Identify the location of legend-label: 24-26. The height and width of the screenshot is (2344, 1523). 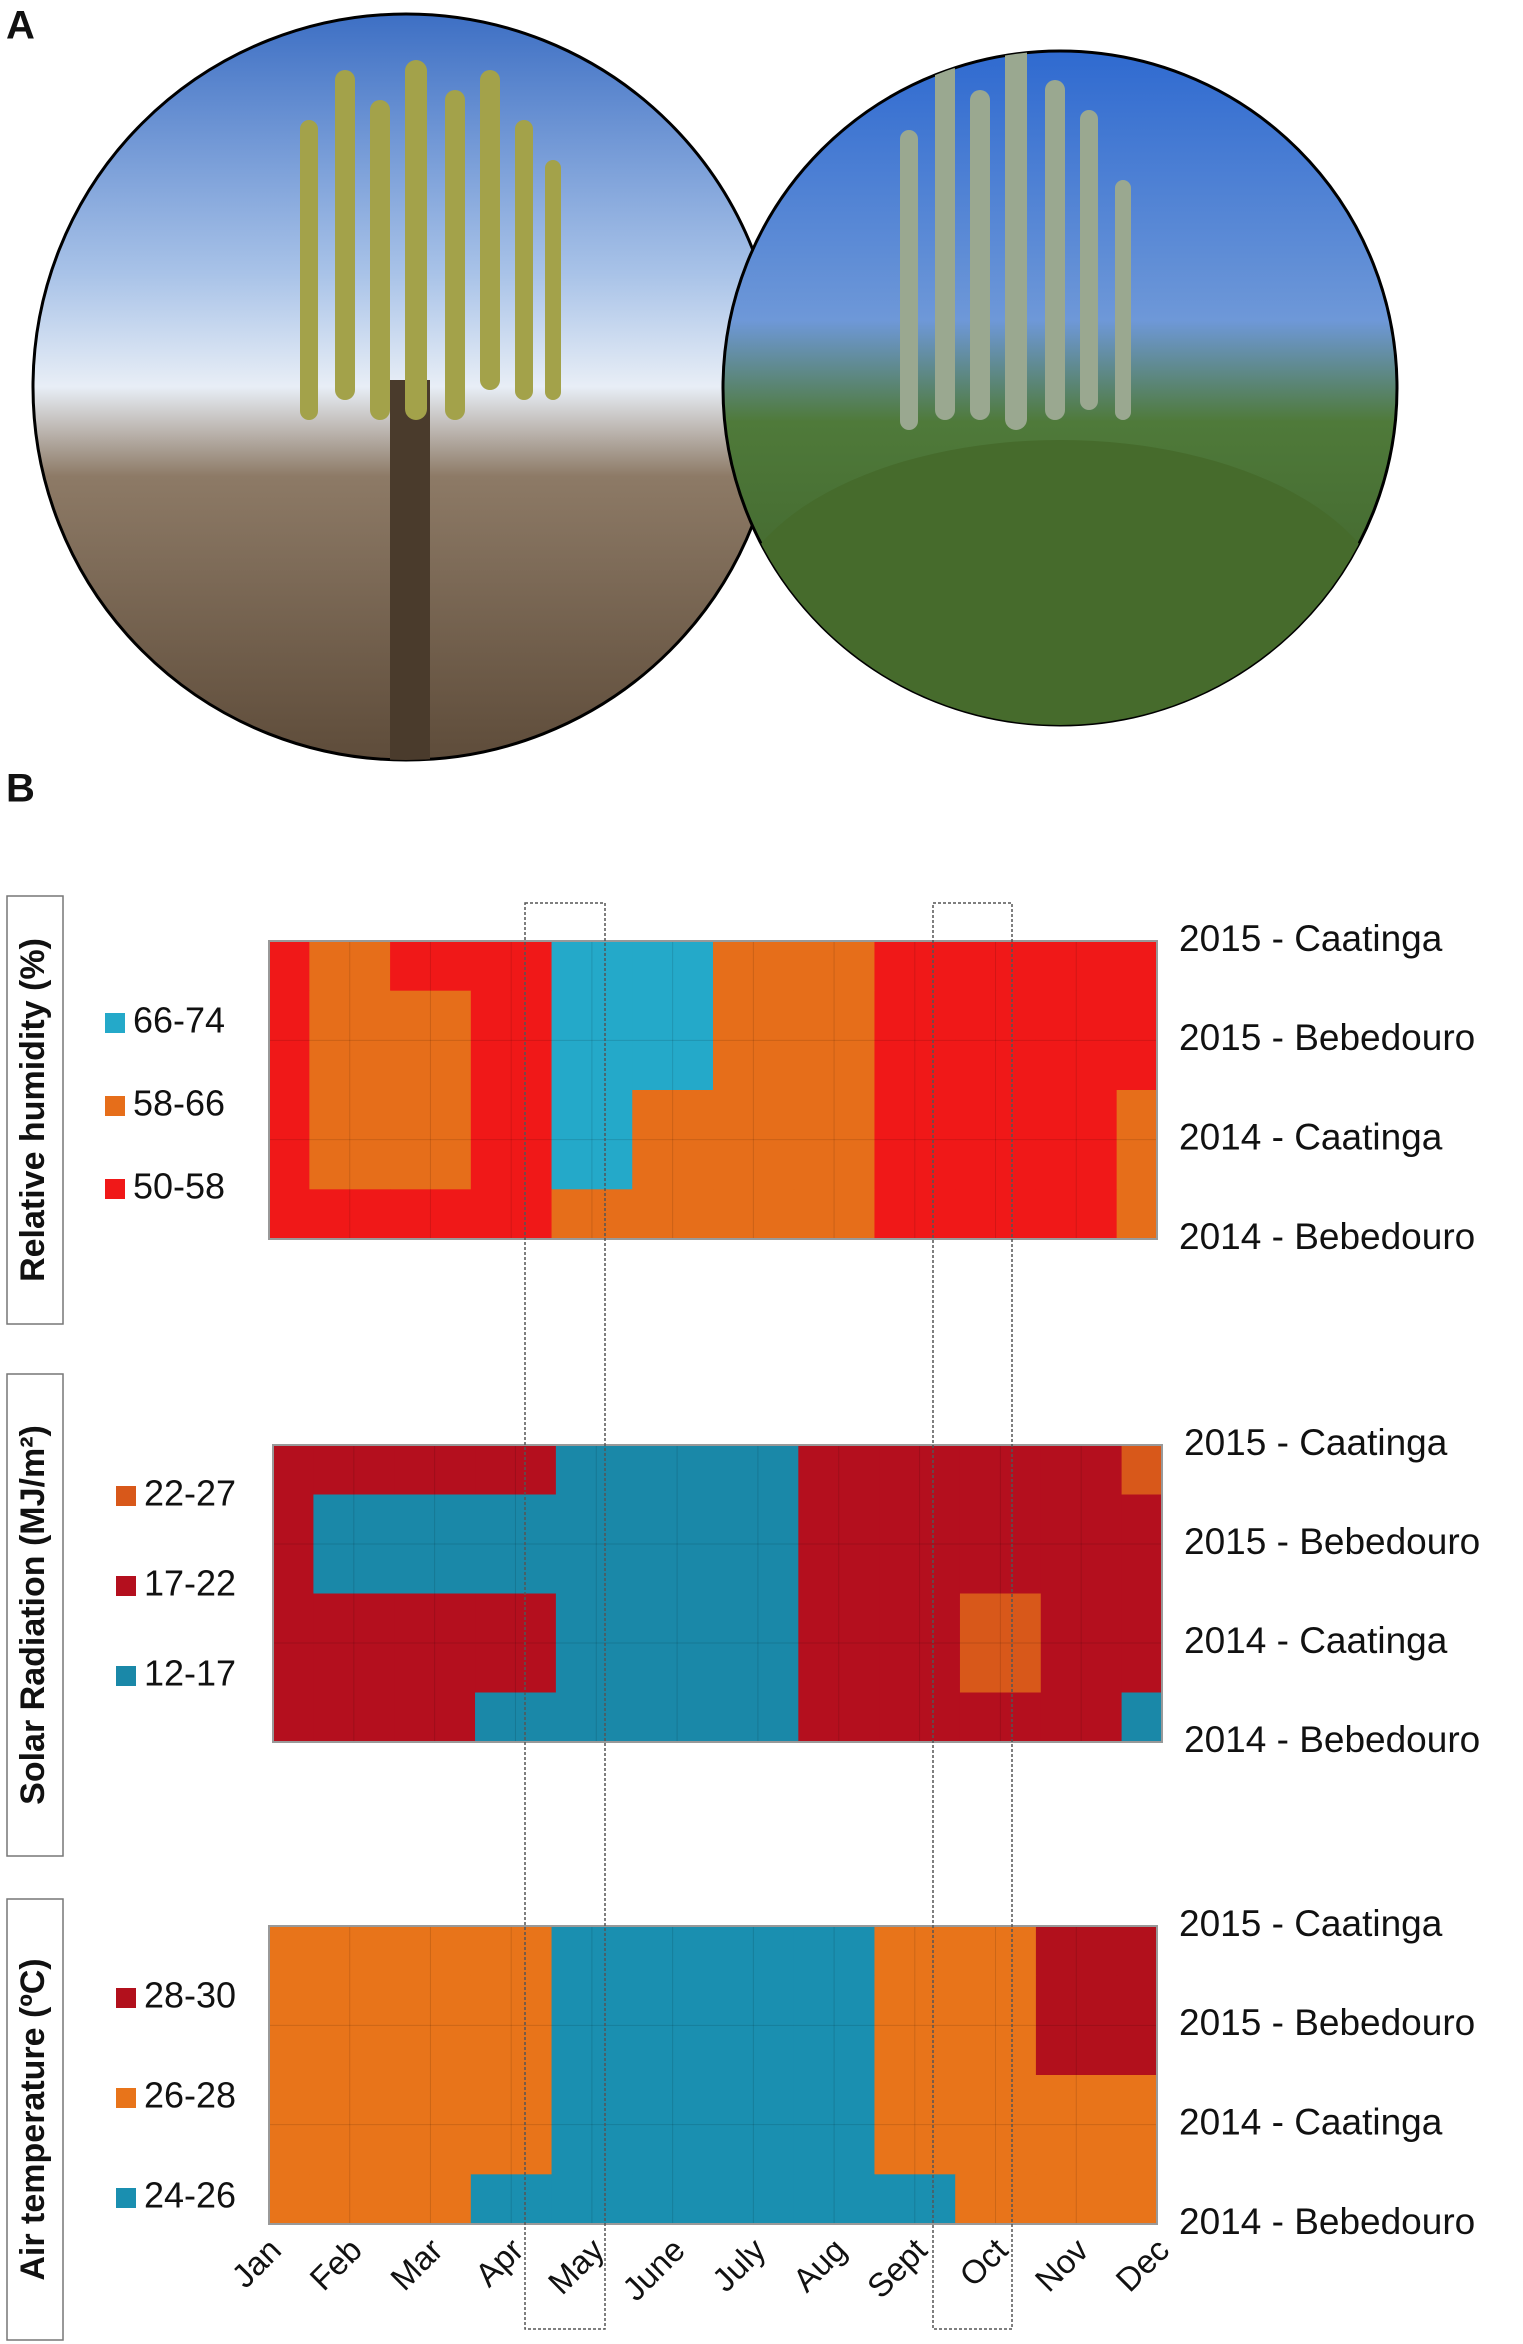
(190, 2195).